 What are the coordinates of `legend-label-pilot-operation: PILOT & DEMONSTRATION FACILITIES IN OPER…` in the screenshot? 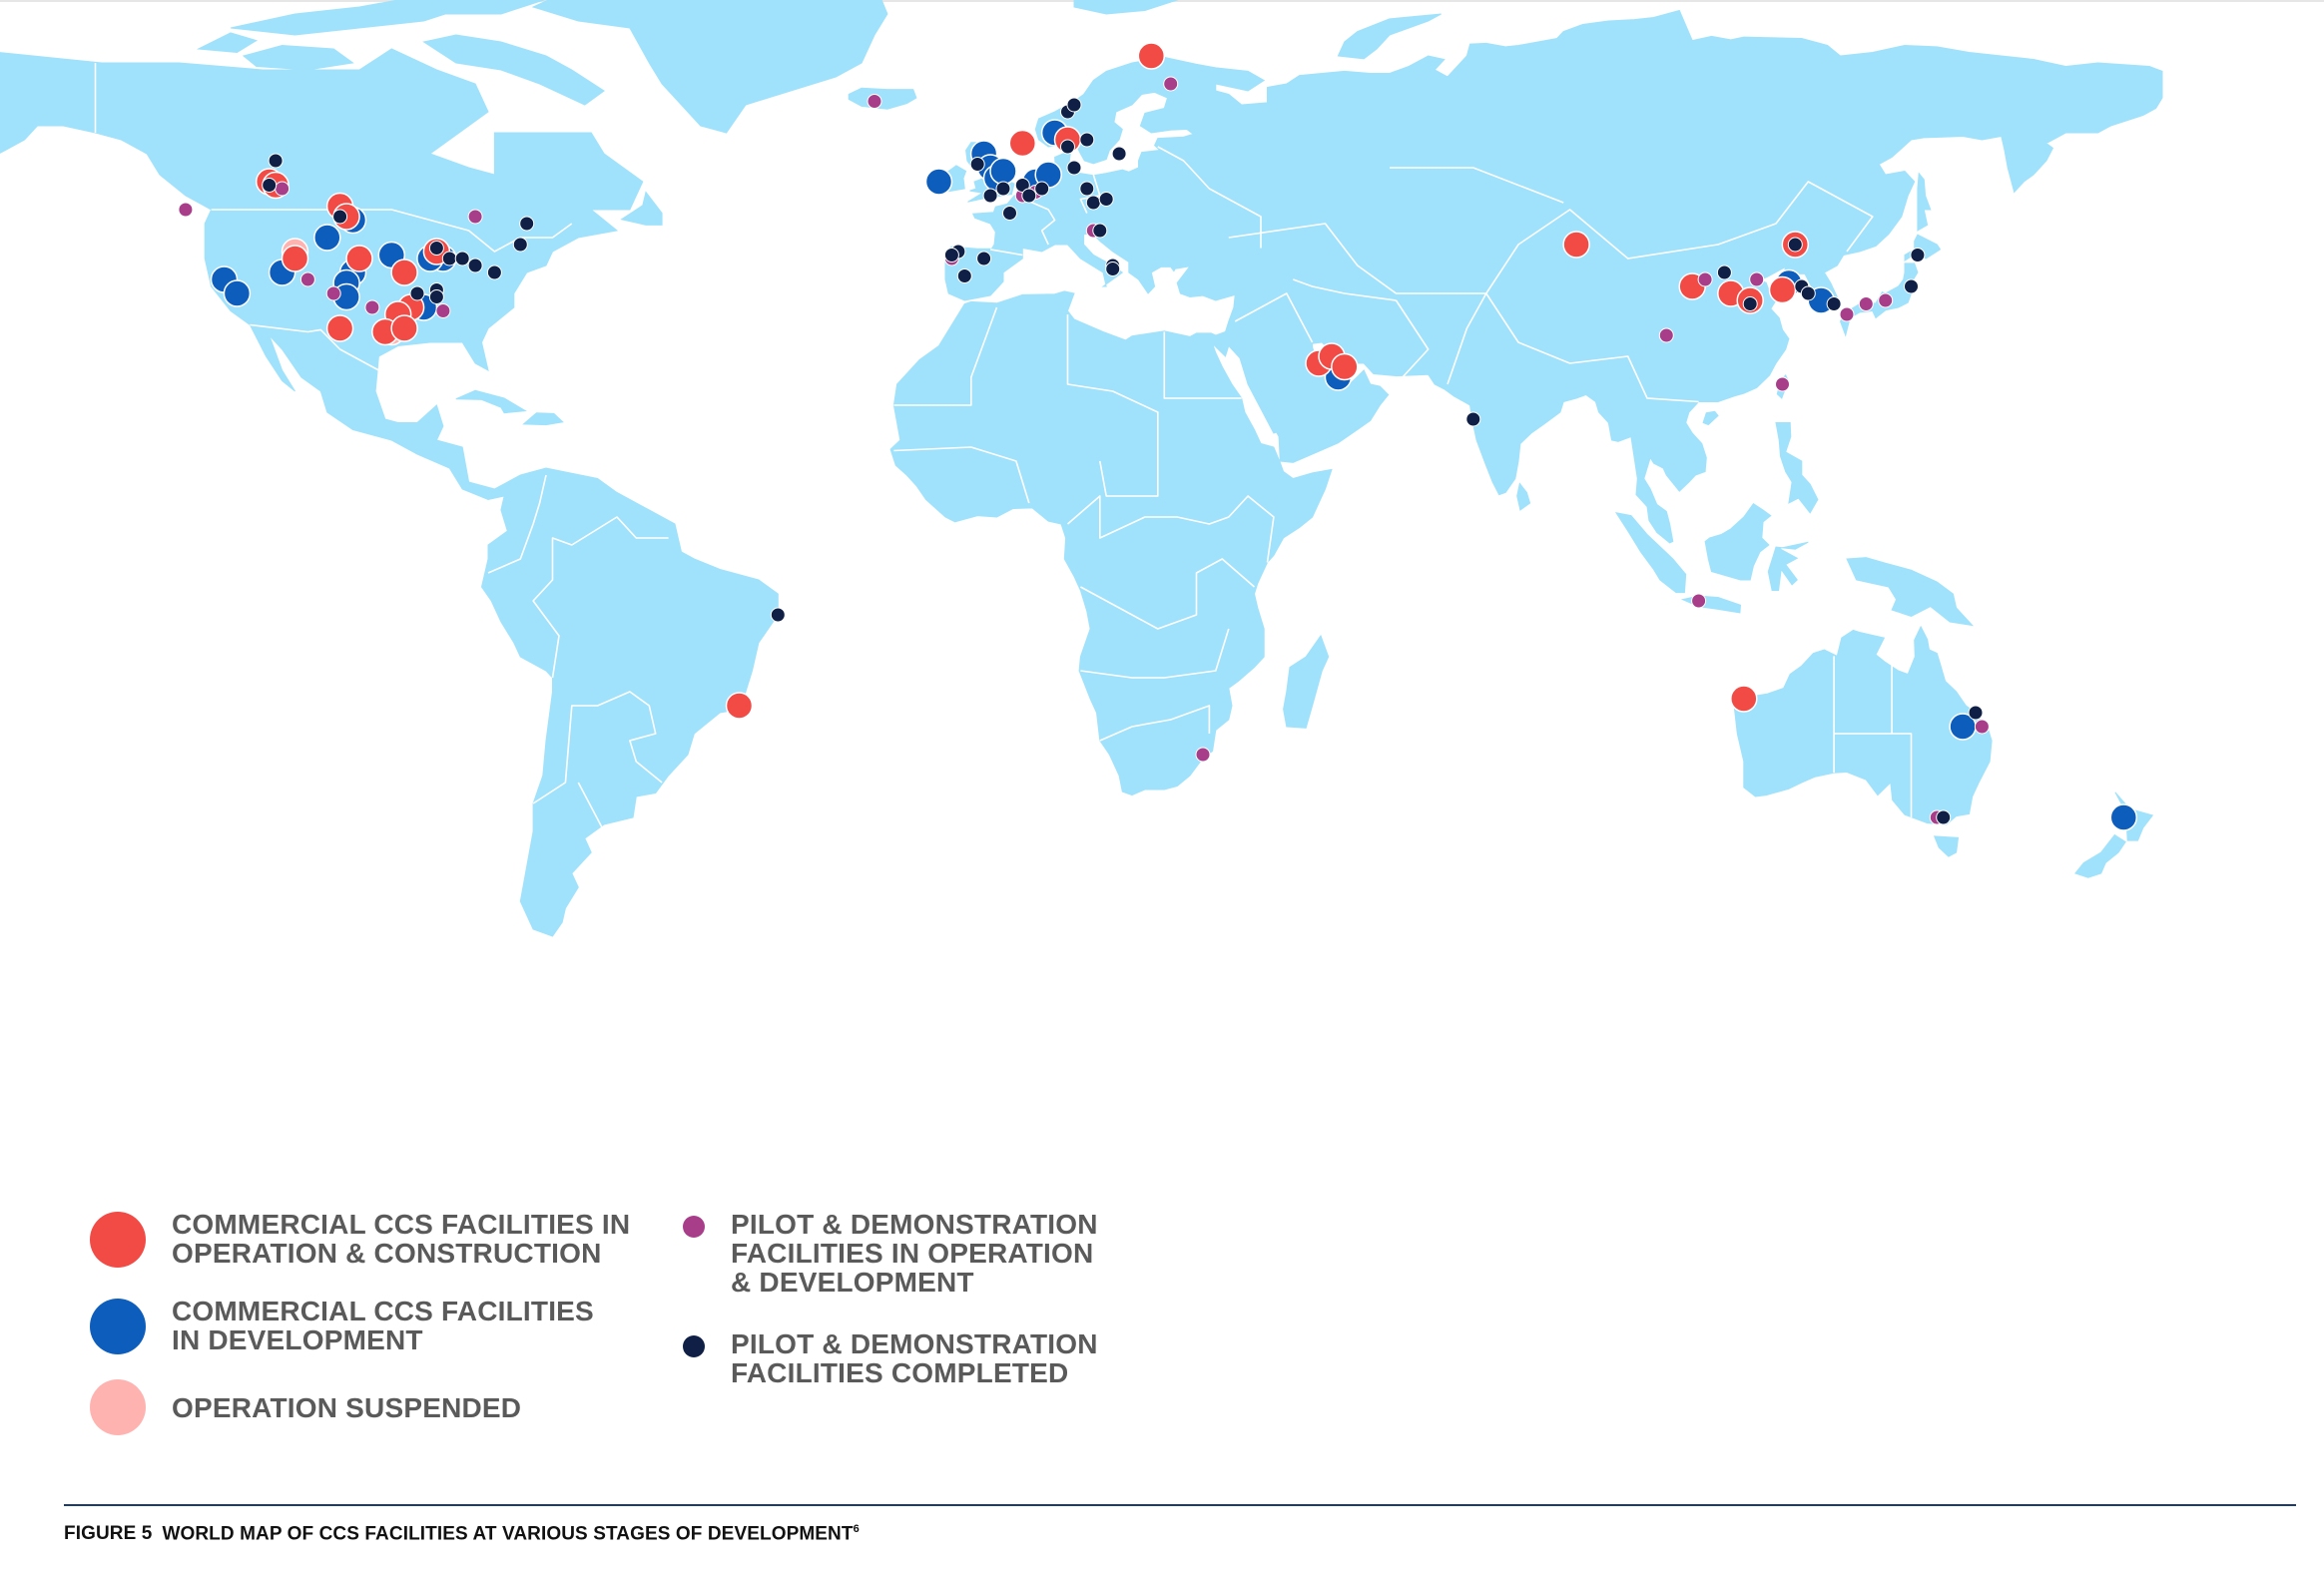 It's located at (915, 1253).